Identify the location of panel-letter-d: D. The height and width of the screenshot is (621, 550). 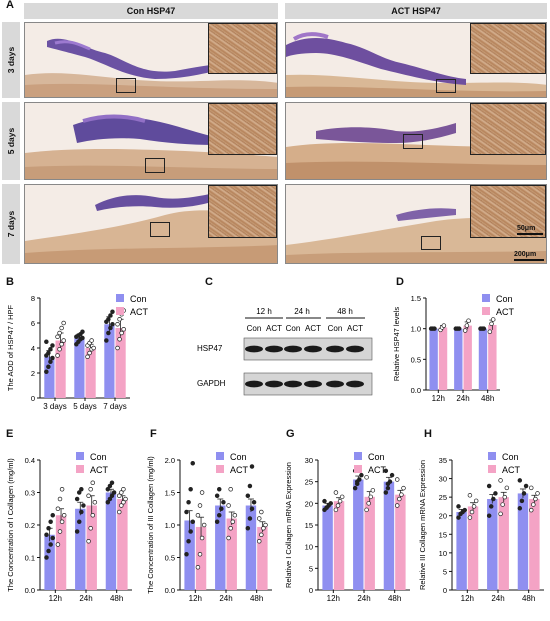
(400, 282).